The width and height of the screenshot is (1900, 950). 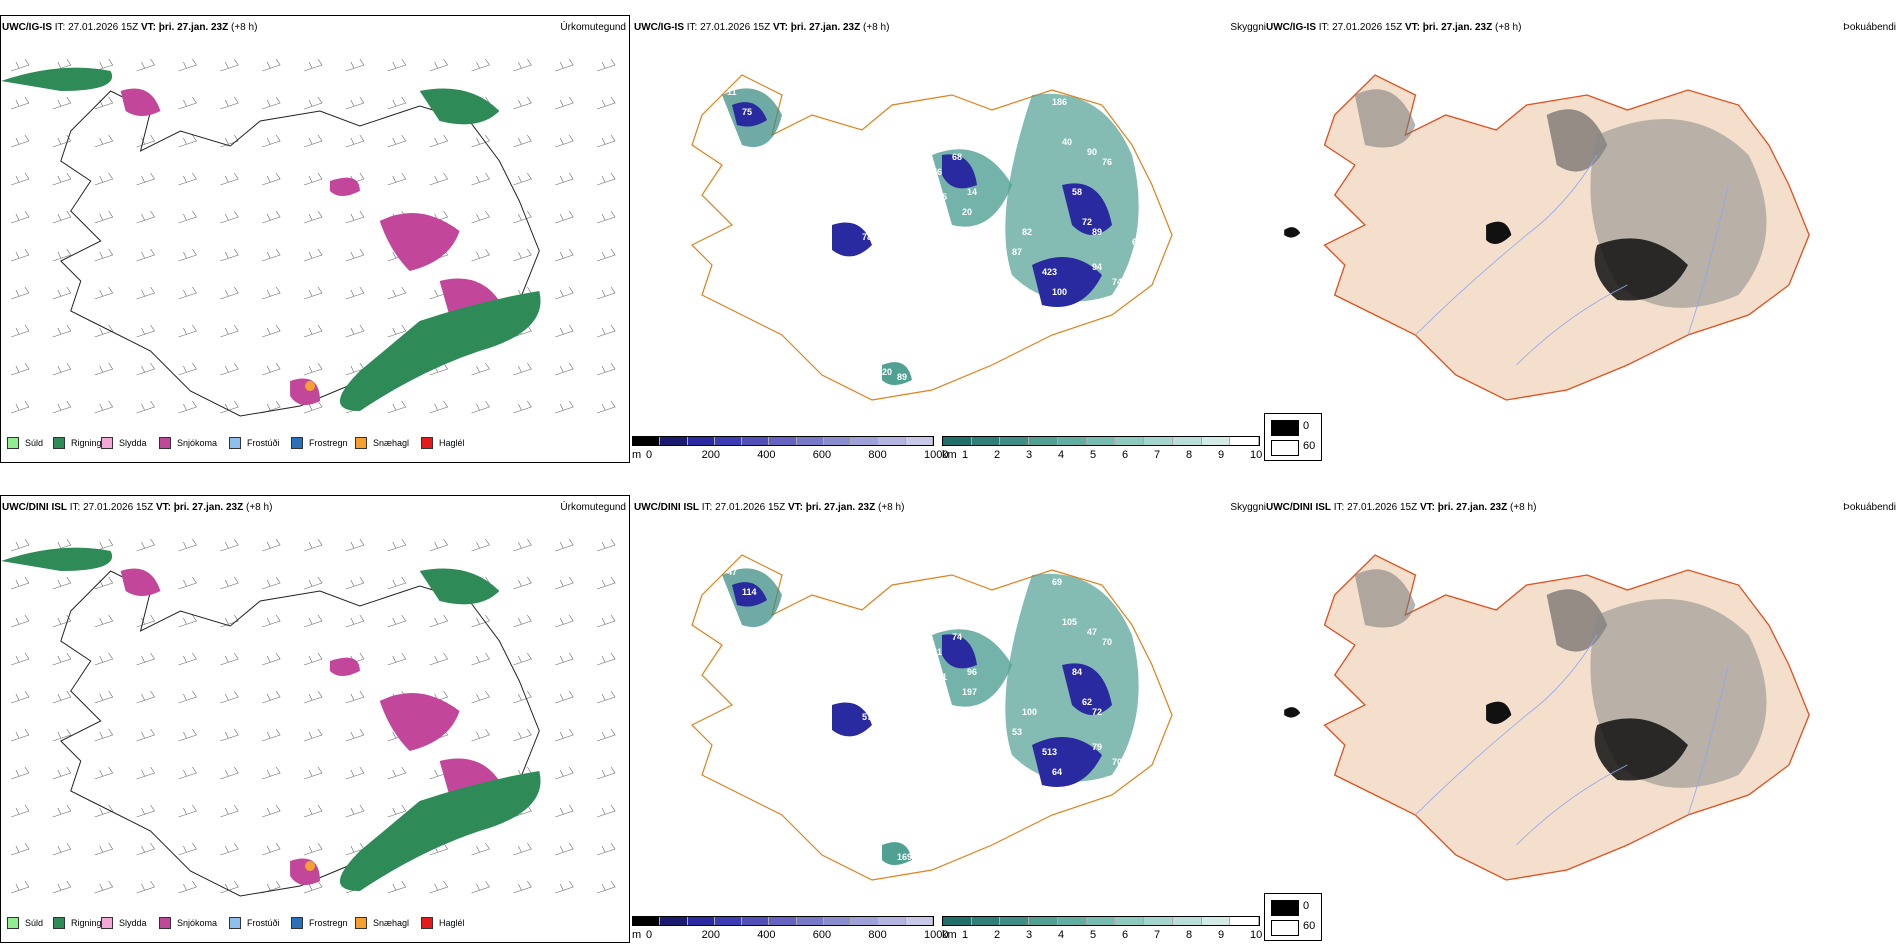 What do you see at coordinates (1525, 678) in the screenshot?
I see `fog-patches` at bounding box center [1525, 678].